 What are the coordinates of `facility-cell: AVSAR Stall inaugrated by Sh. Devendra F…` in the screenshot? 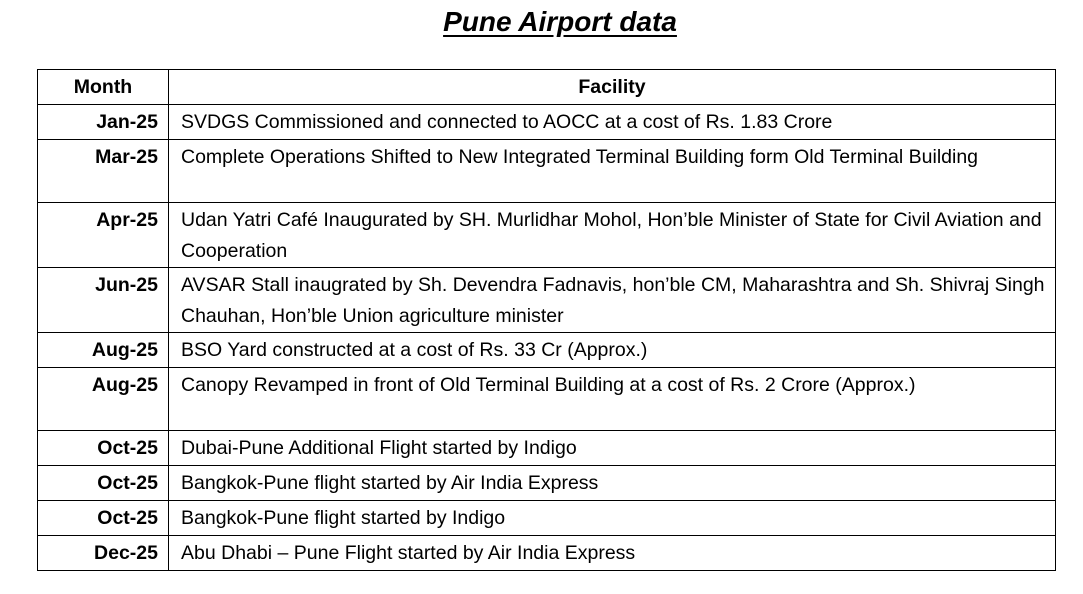 It's located at (612, 300).